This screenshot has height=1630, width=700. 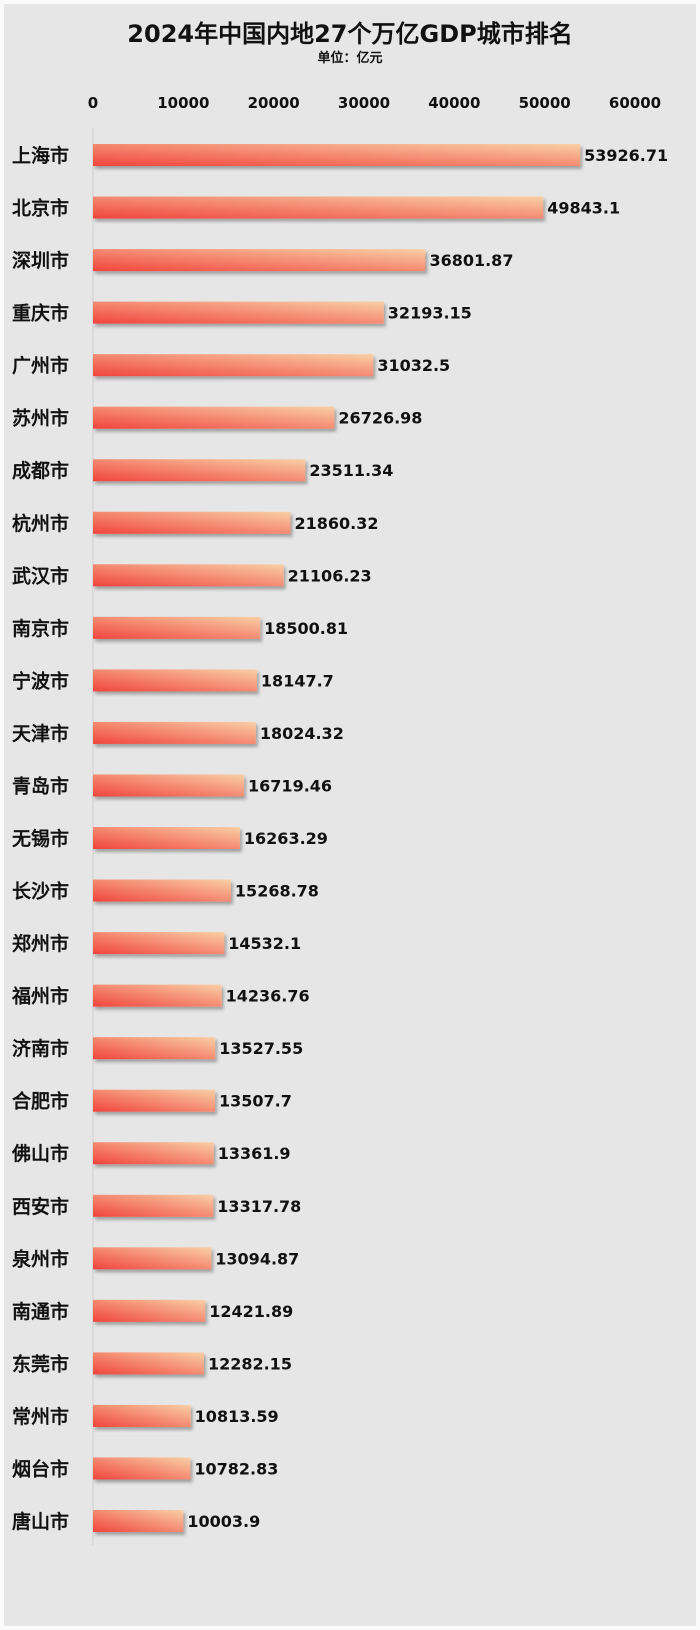 I want to click on data-label: 13317.78, so click(x=259, y=1206).